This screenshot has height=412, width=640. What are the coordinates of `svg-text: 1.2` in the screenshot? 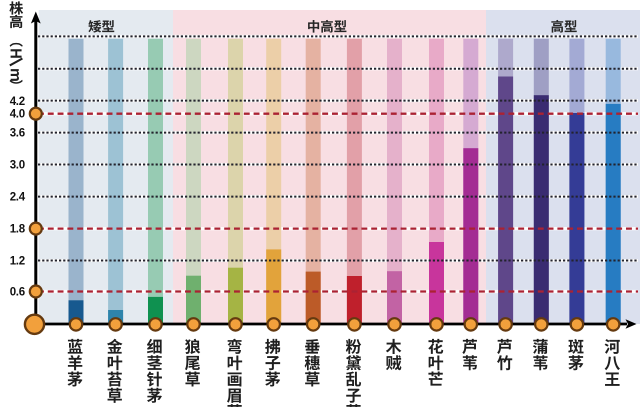 It's located at (17, 262).